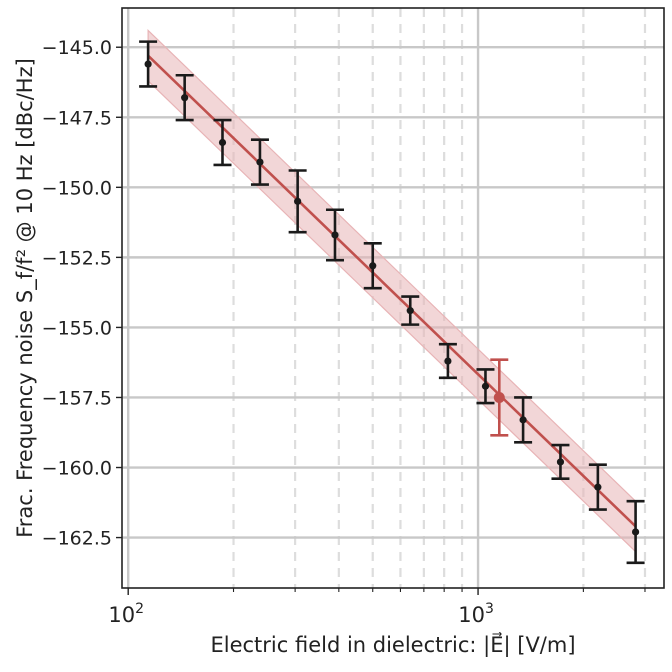  Describe the element at coordinates (77, 469) in the screenshot. I see `y-tick-label: −160.0` at that location.